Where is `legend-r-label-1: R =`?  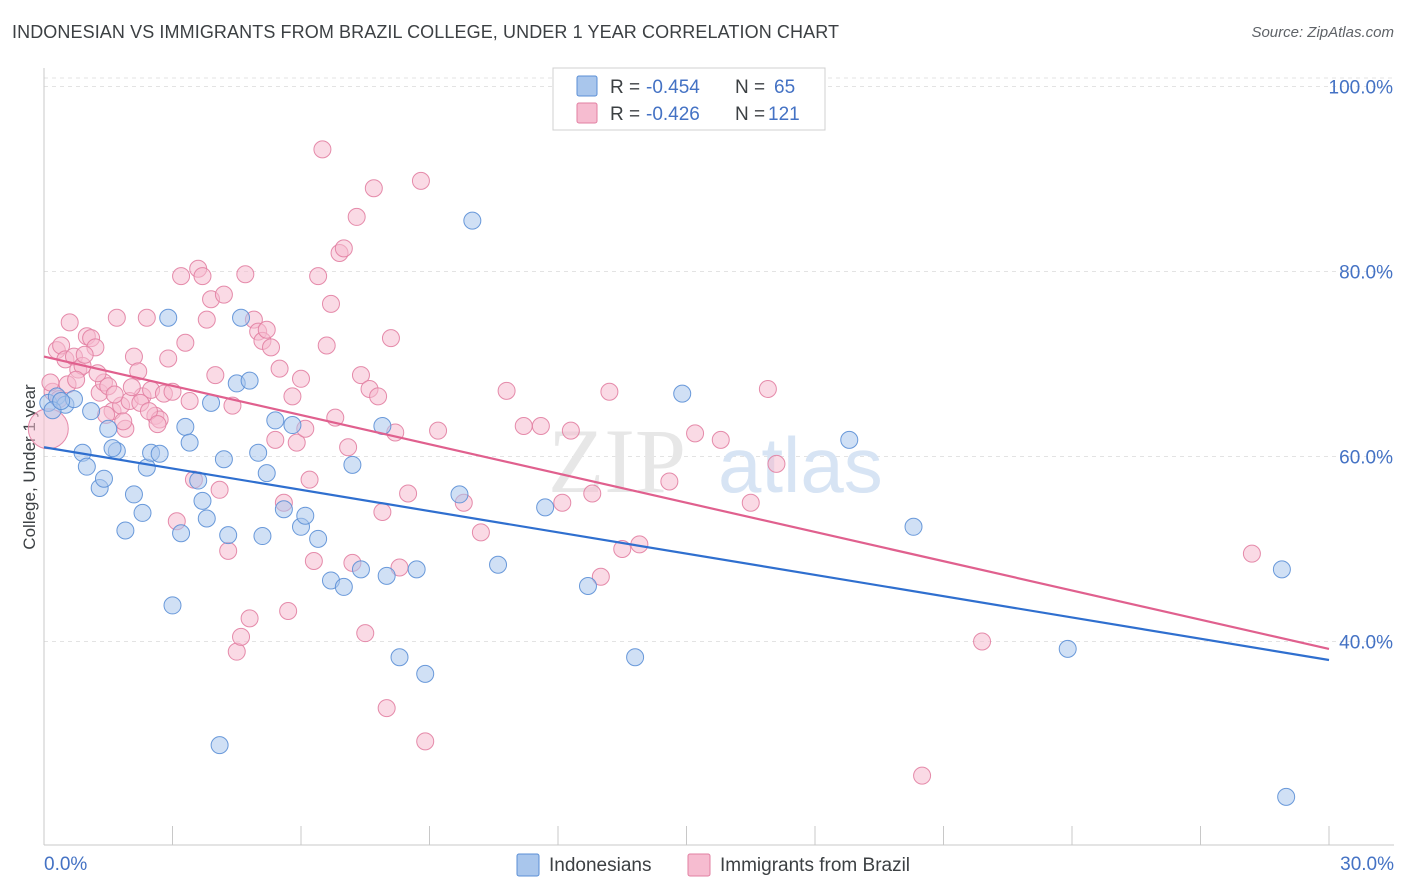 legend-r-label-1: R = is located at coordinates (625, 87).